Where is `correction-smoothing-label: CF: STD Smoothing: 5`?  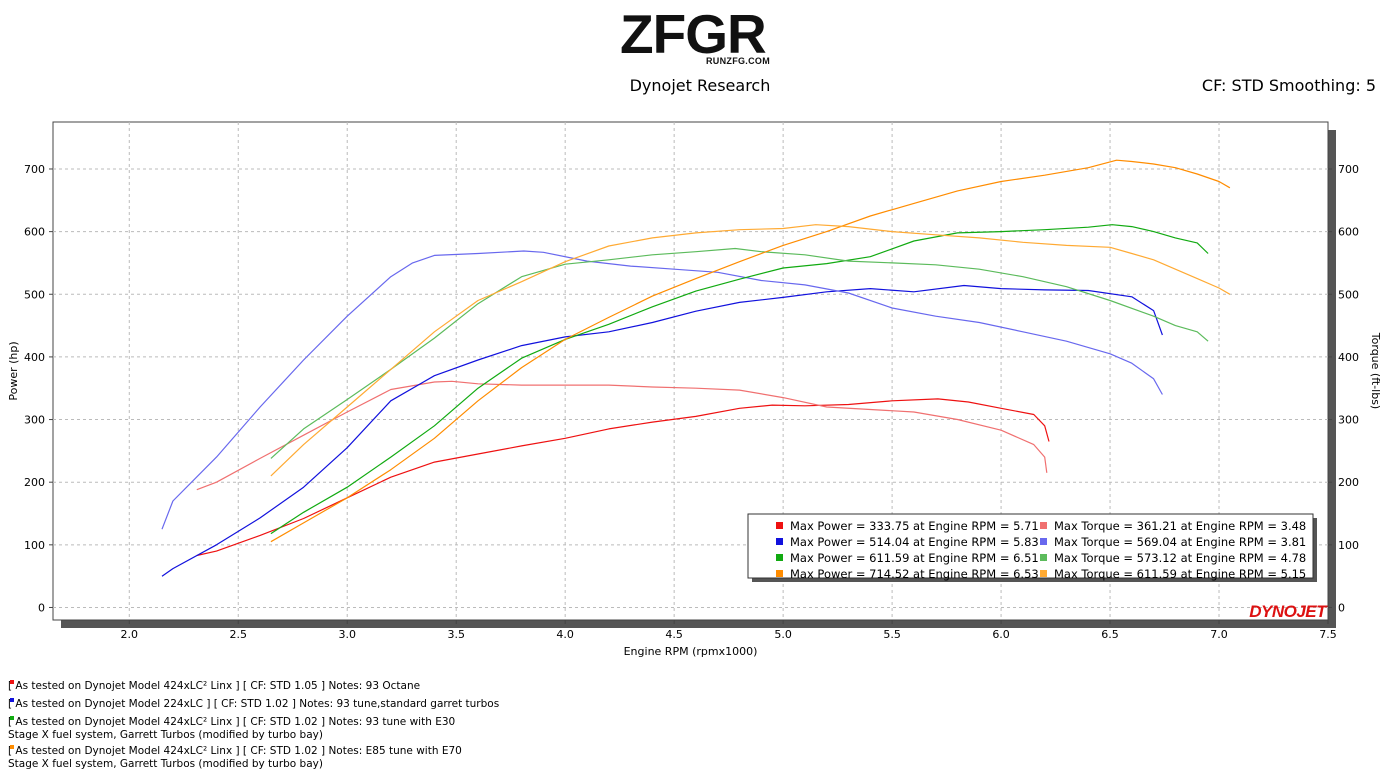 correction-smoothing-label: CF: STD Smoothing: 5 is located at coordinates (1288, 85).